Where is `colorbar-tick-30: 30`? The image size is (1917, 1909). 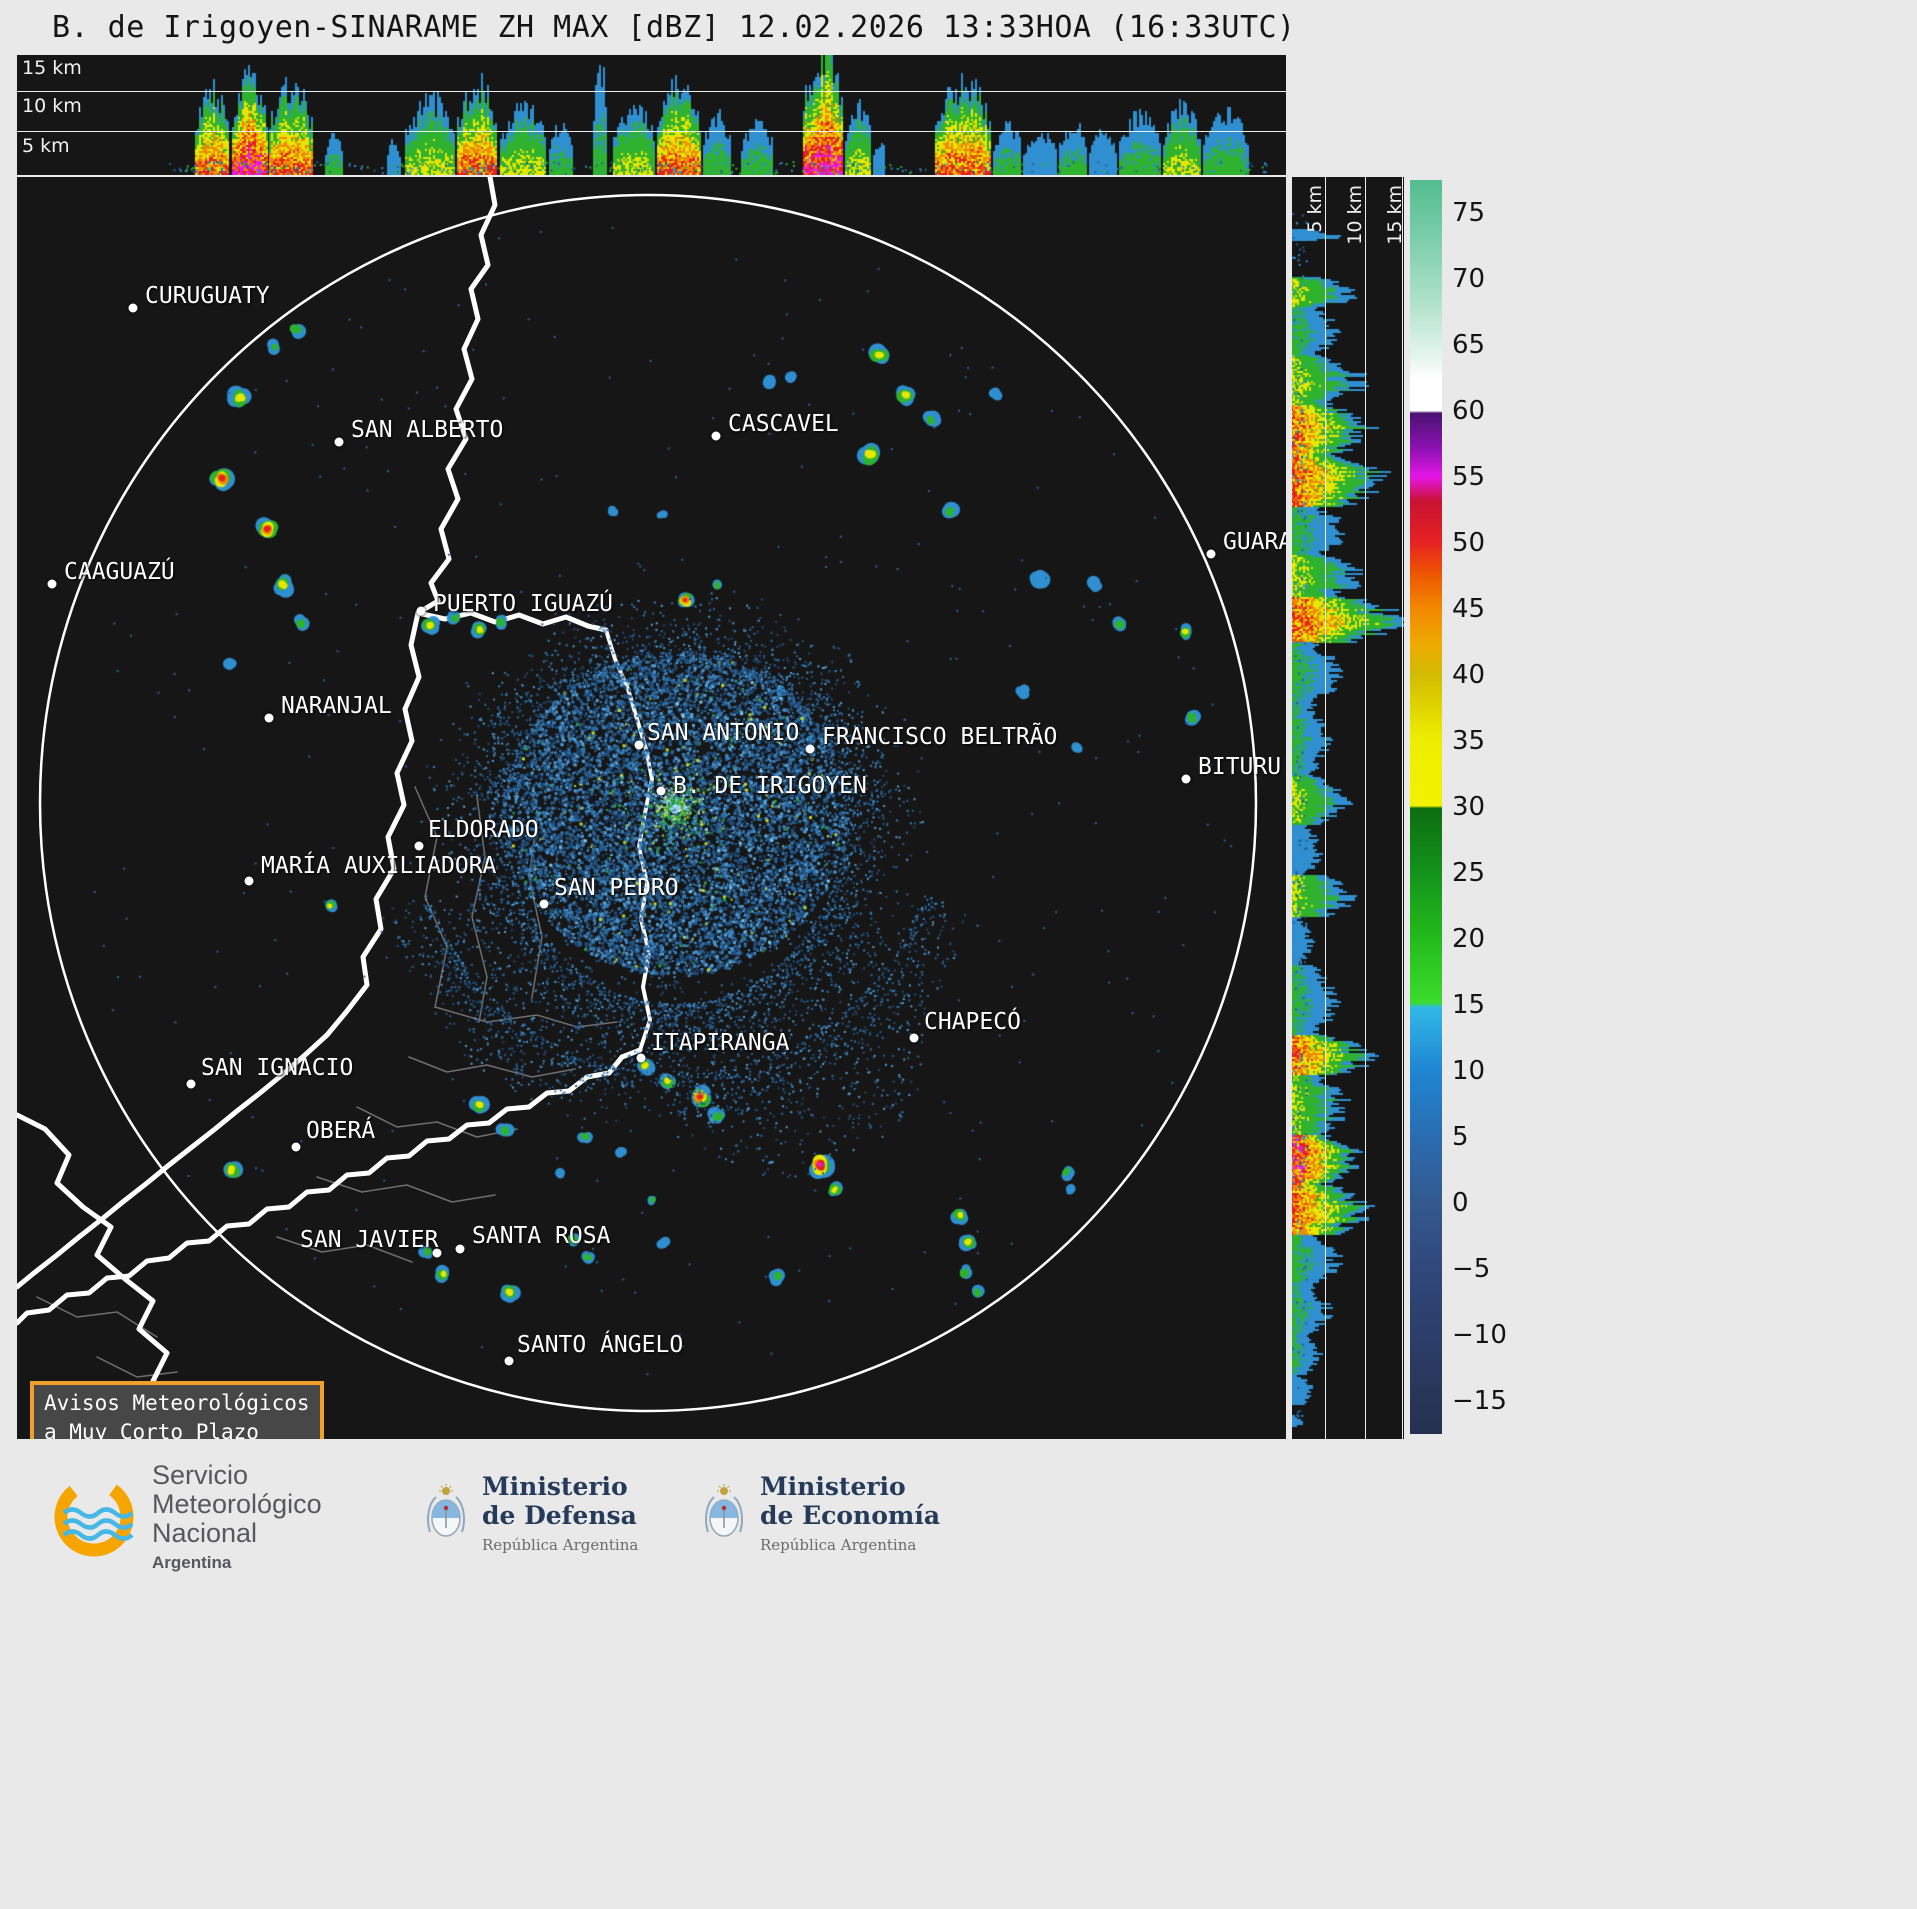
colorbar-tick-30: 30 is located at coordinates (1469, 807).